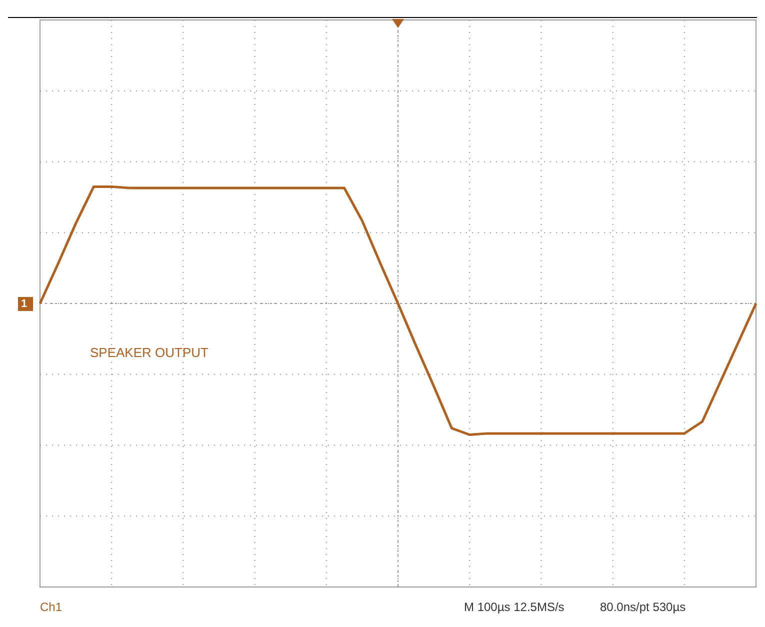 The height and width of the screenshot is (627, 765). What do you see at coordinates (26, 303) in the screenshot?
I see `text: 1` at bounding box center [26, 303].